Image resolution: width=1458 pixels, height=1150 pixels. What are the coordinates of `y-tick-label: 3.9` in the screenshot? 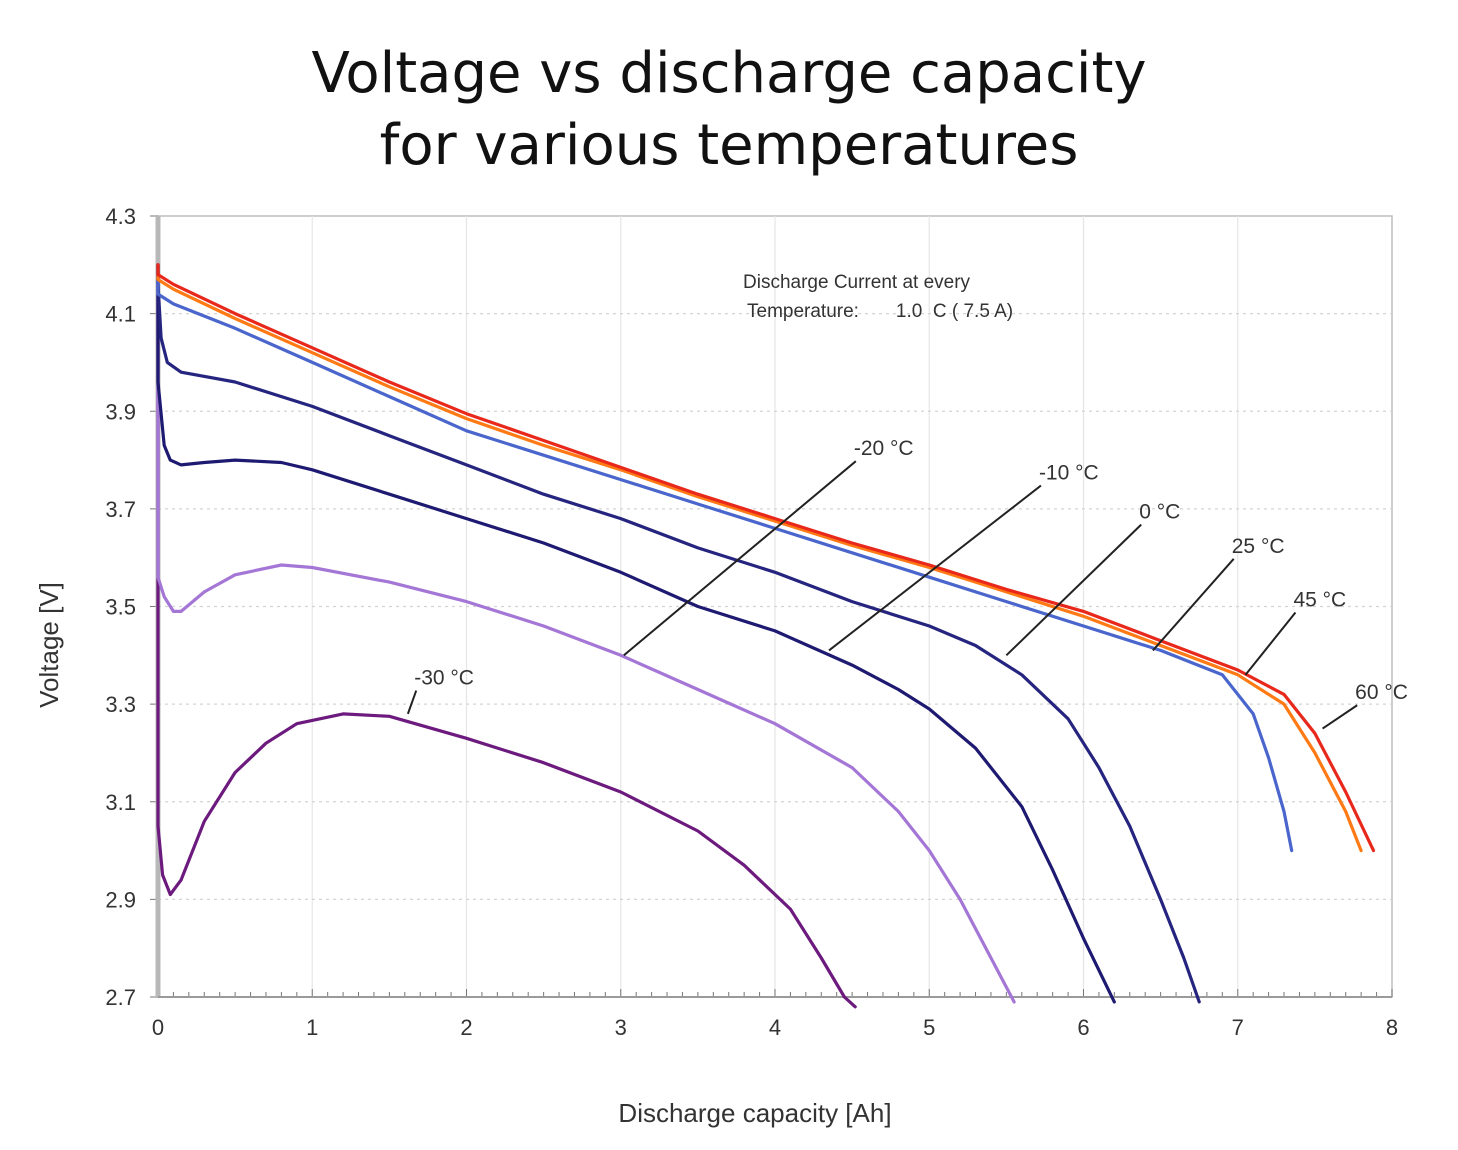 It's located at (120, 411).